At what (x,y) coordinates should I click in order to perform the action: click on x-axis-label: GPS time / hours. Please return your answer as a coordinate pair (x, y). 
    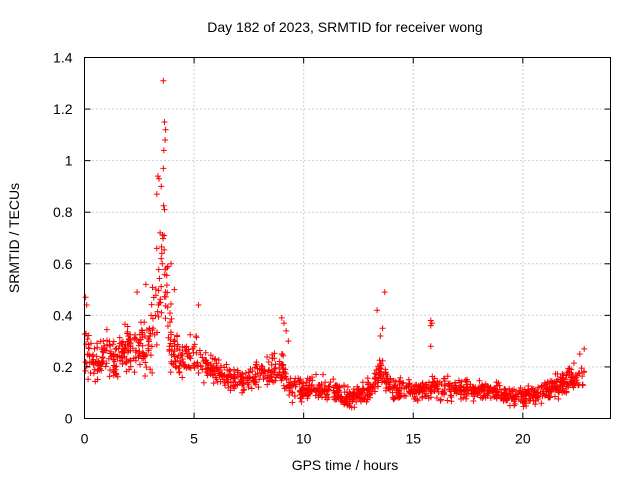
    Looking at the image, I should click on (345, 465).